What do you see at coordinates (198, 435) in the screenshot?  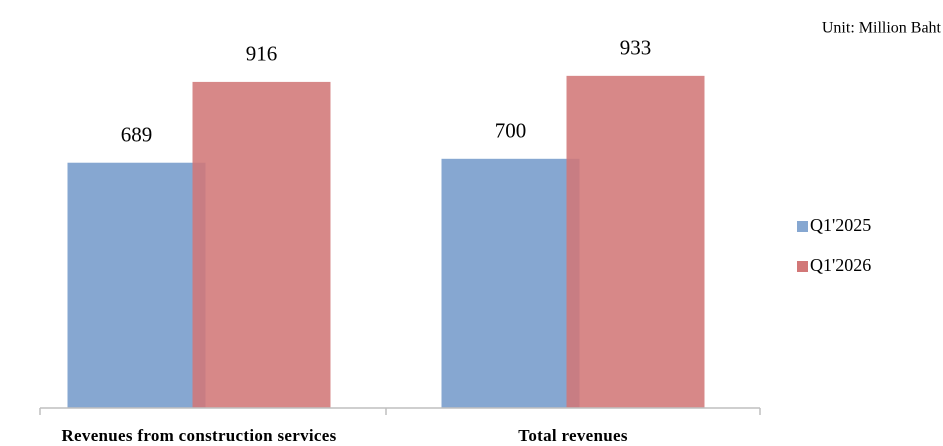 I see `x-tick-label: Revenues from construction services` at bounding box center [198, 435].